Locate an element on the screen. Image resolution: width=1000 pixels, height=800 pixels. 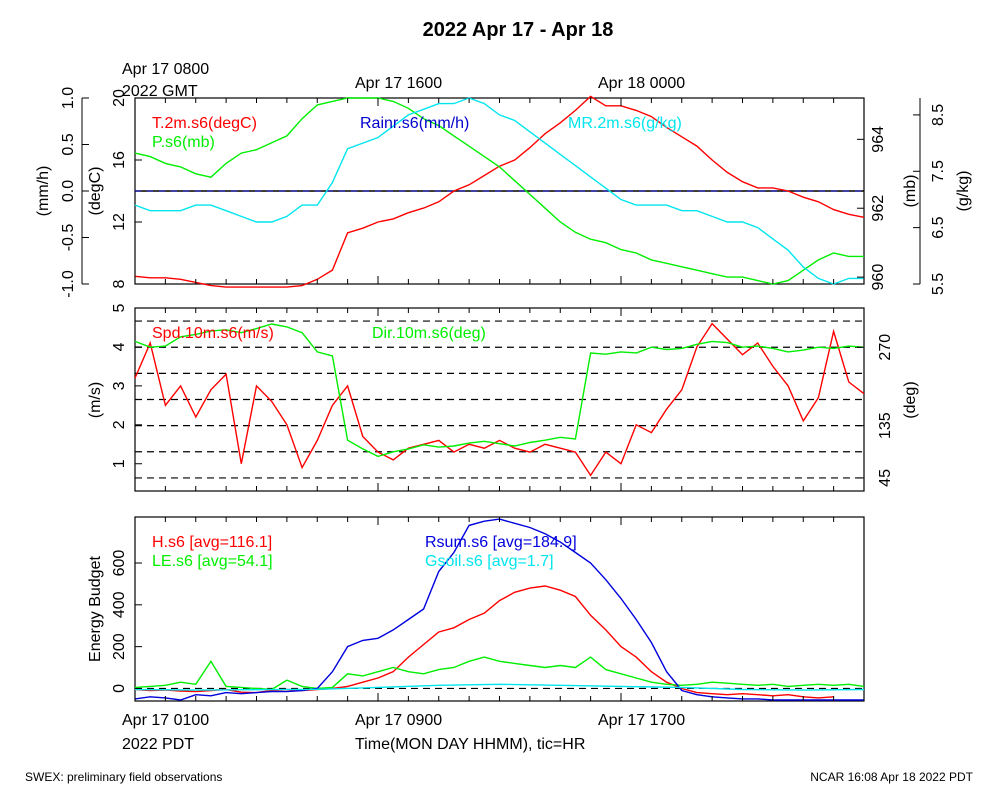
bottom-time-label-2: Apr 17 0900 is located at coordinates (398, 720).